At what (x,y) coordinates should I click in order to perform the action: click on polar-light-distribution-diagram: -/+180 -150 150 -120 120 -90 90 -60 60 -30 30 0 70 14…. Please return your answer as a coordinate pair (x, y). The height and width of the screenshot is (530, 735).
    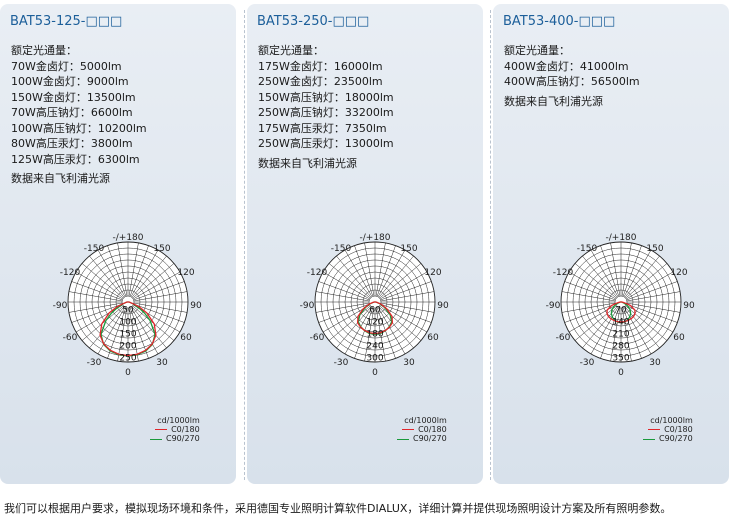
    Looking at the image, I should click on (620, 305).